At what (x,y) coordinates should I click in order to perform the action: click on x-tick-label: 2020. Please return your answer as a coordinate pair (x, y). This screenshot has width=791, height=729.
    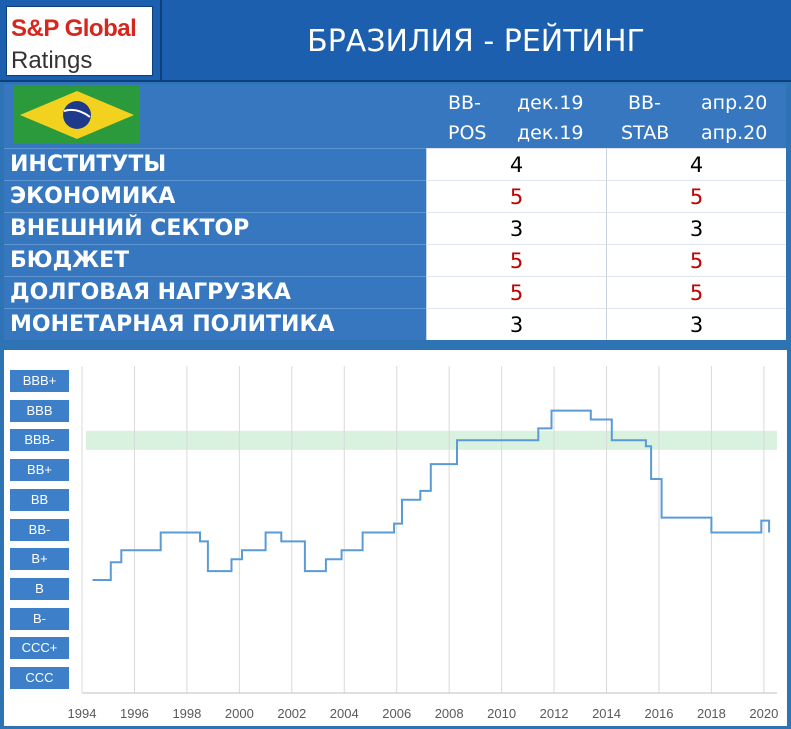
    Looking at the image, I should click on (763, 713).